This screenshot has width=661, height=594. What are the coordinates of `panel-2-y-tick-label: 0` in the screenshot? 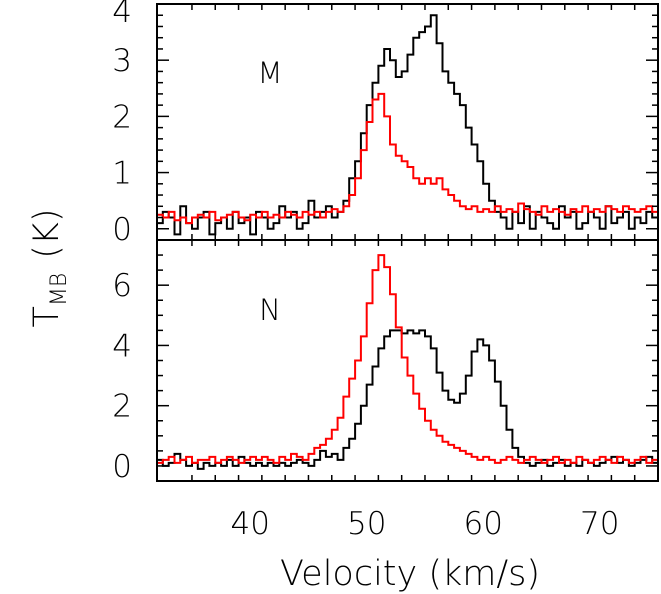 It's located at (122, 467).